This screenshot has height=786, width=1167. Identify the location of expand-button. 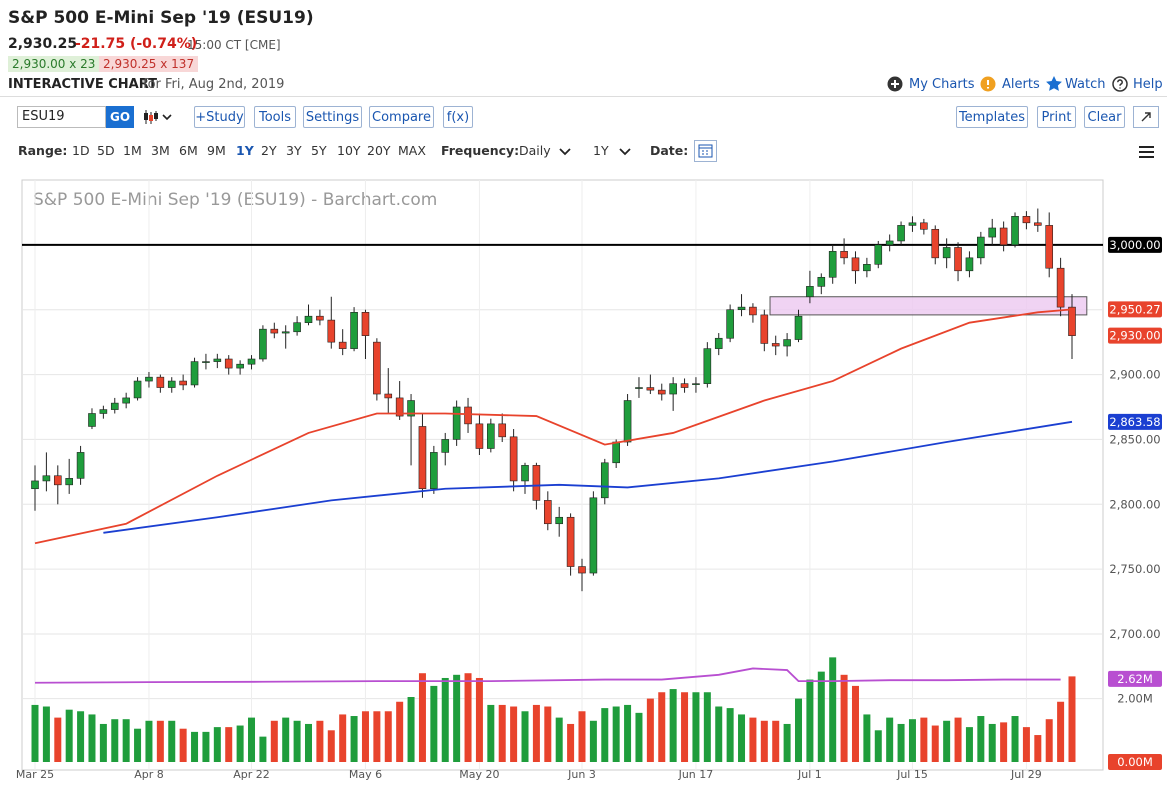
(1146, 117).